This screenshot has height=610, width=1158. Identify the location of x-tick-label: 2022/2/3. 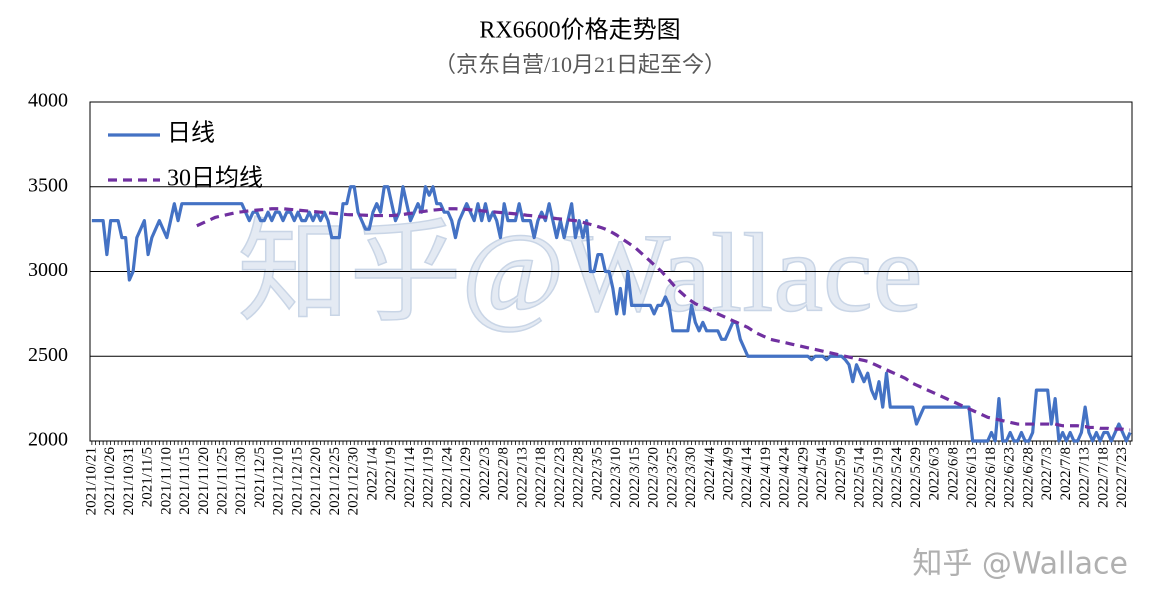
(485, 473).